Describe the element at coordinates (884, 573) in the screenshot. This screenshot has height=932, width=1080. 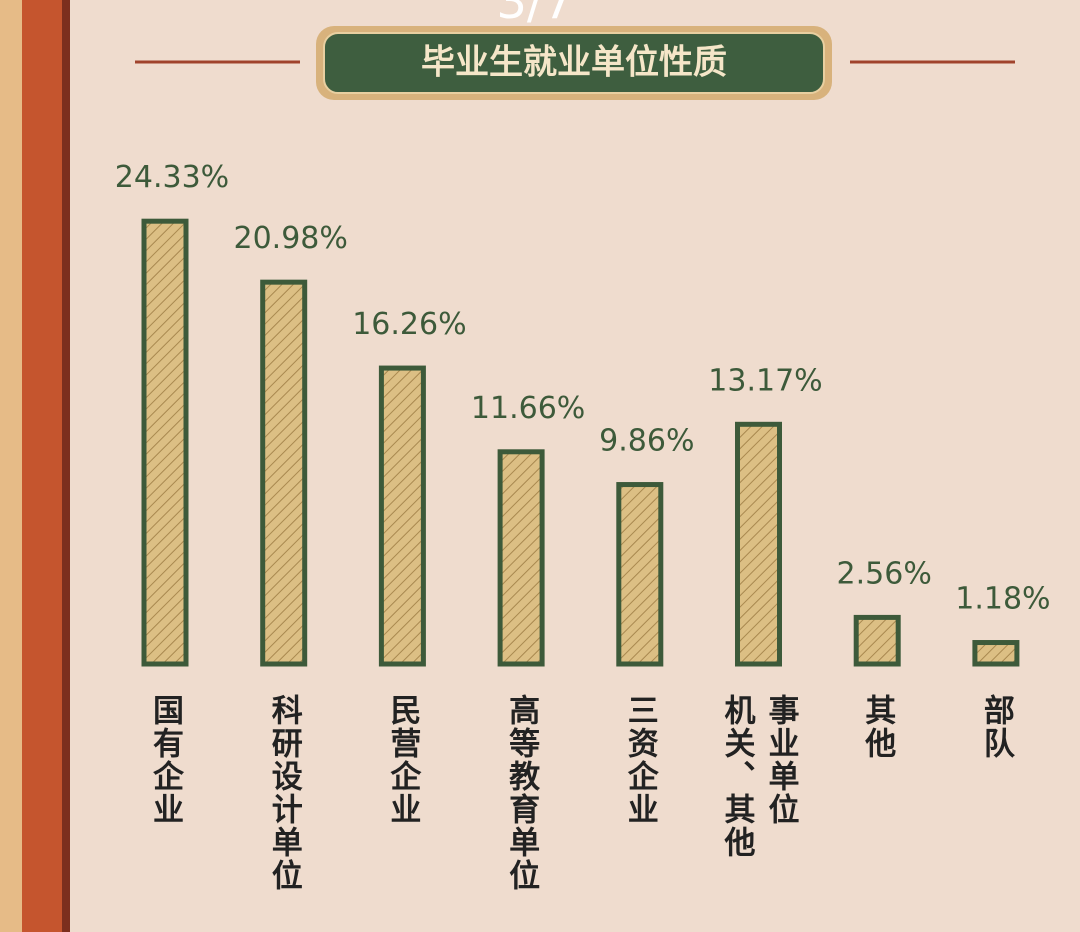
I see `value-label: 2.56%` at that location.